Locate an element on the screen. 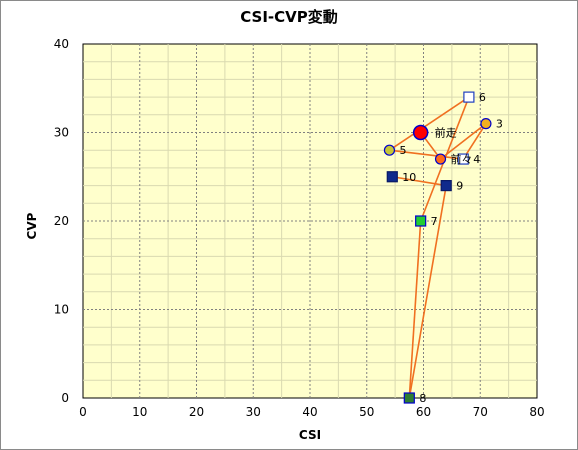  x-tick-label: 60 is located at coordinates (423, 412).